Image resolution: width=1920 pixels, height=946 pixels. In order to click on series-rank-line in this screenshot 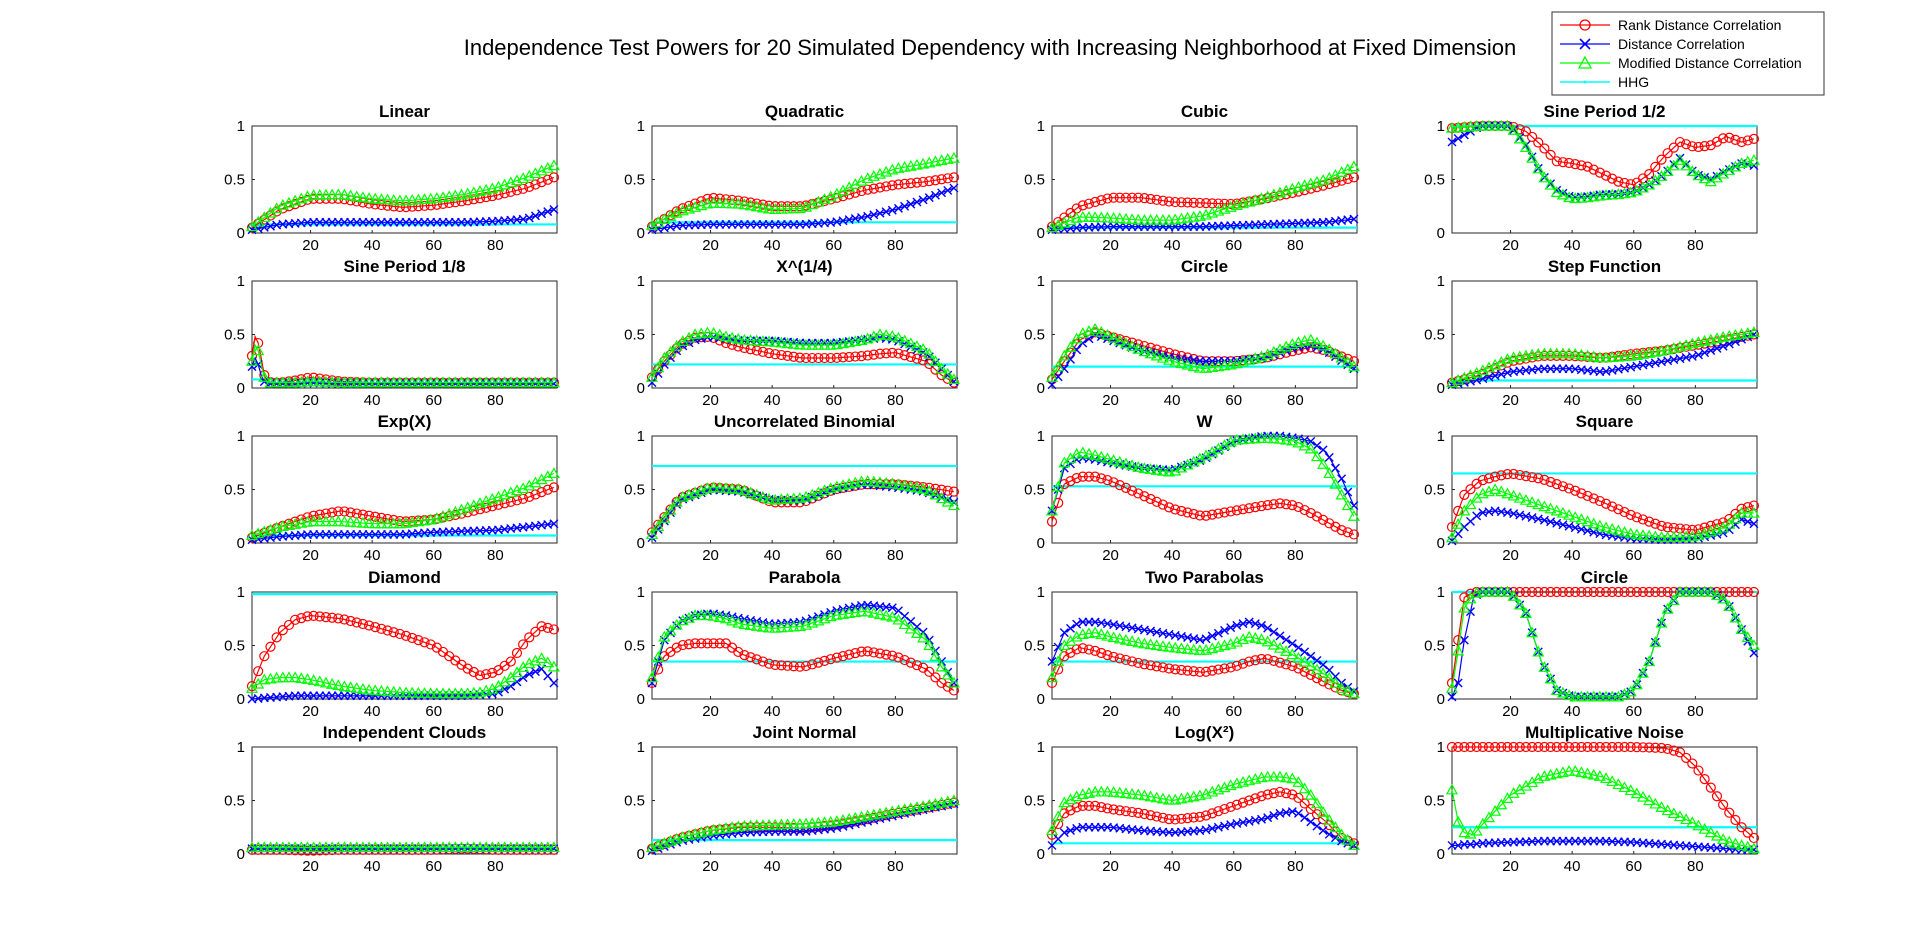, I will do `click(1203, 817)`.